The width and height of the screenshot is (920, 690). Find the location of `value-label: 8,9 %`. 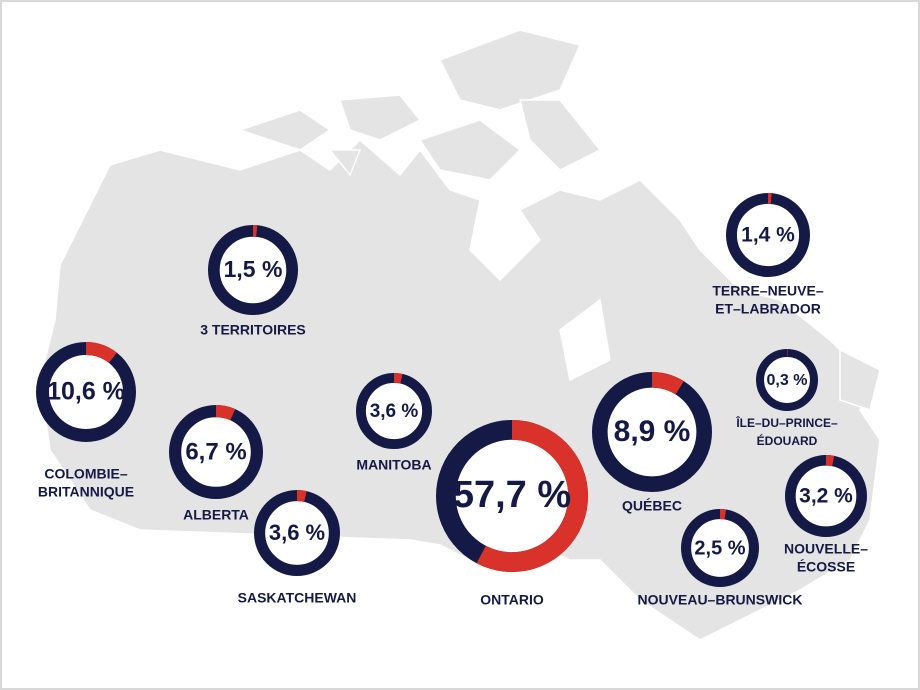

value-label: 8,9 % is located at coordinates (652, 431).